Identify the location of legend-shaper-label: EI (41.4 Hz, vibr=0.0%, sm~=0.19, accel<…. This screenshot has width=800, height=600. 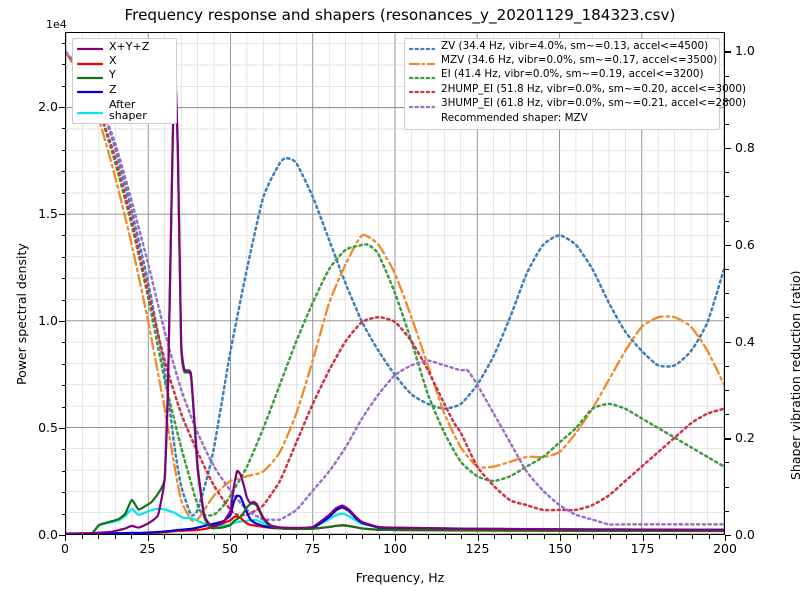
(572, 74).